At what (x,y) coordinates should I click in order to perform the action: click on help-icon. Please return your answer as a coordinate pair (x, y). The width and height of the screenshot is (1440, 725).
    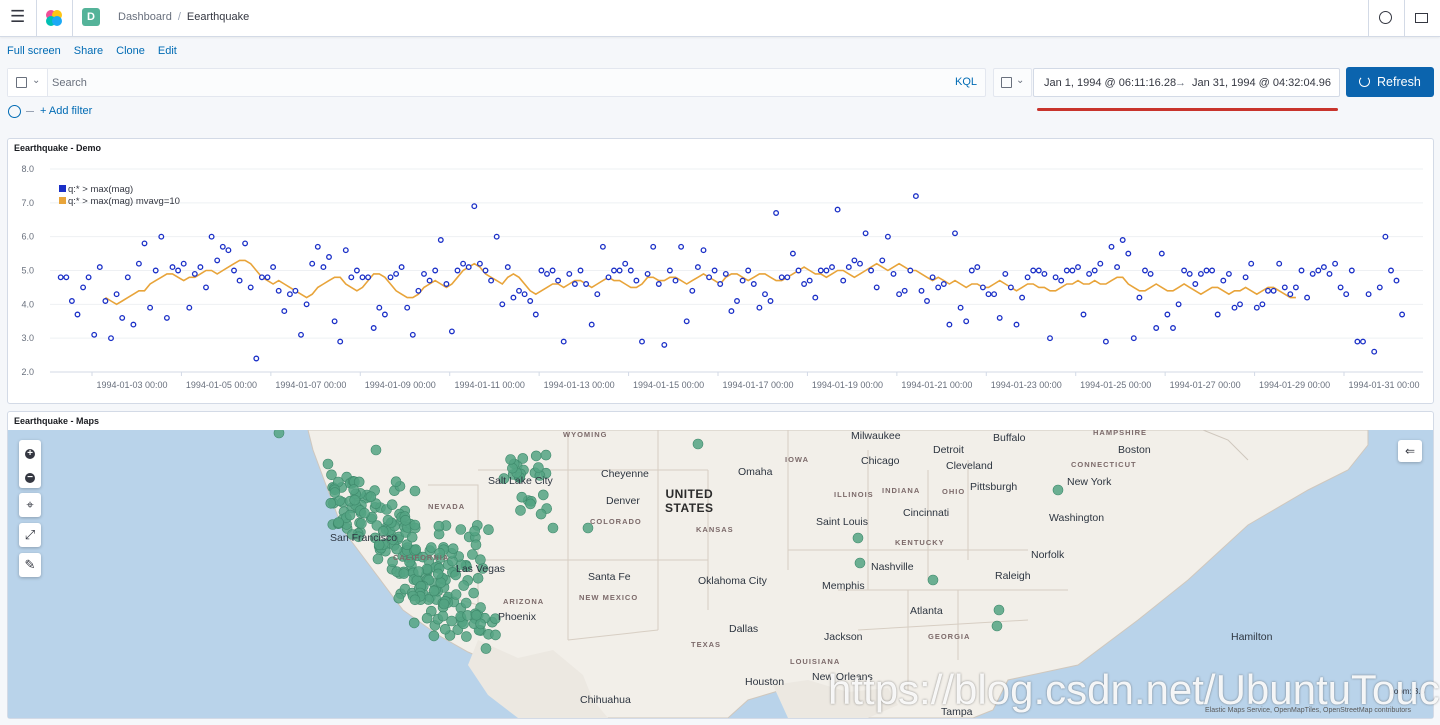
    Looking at the image, I should click on (1385, 17).